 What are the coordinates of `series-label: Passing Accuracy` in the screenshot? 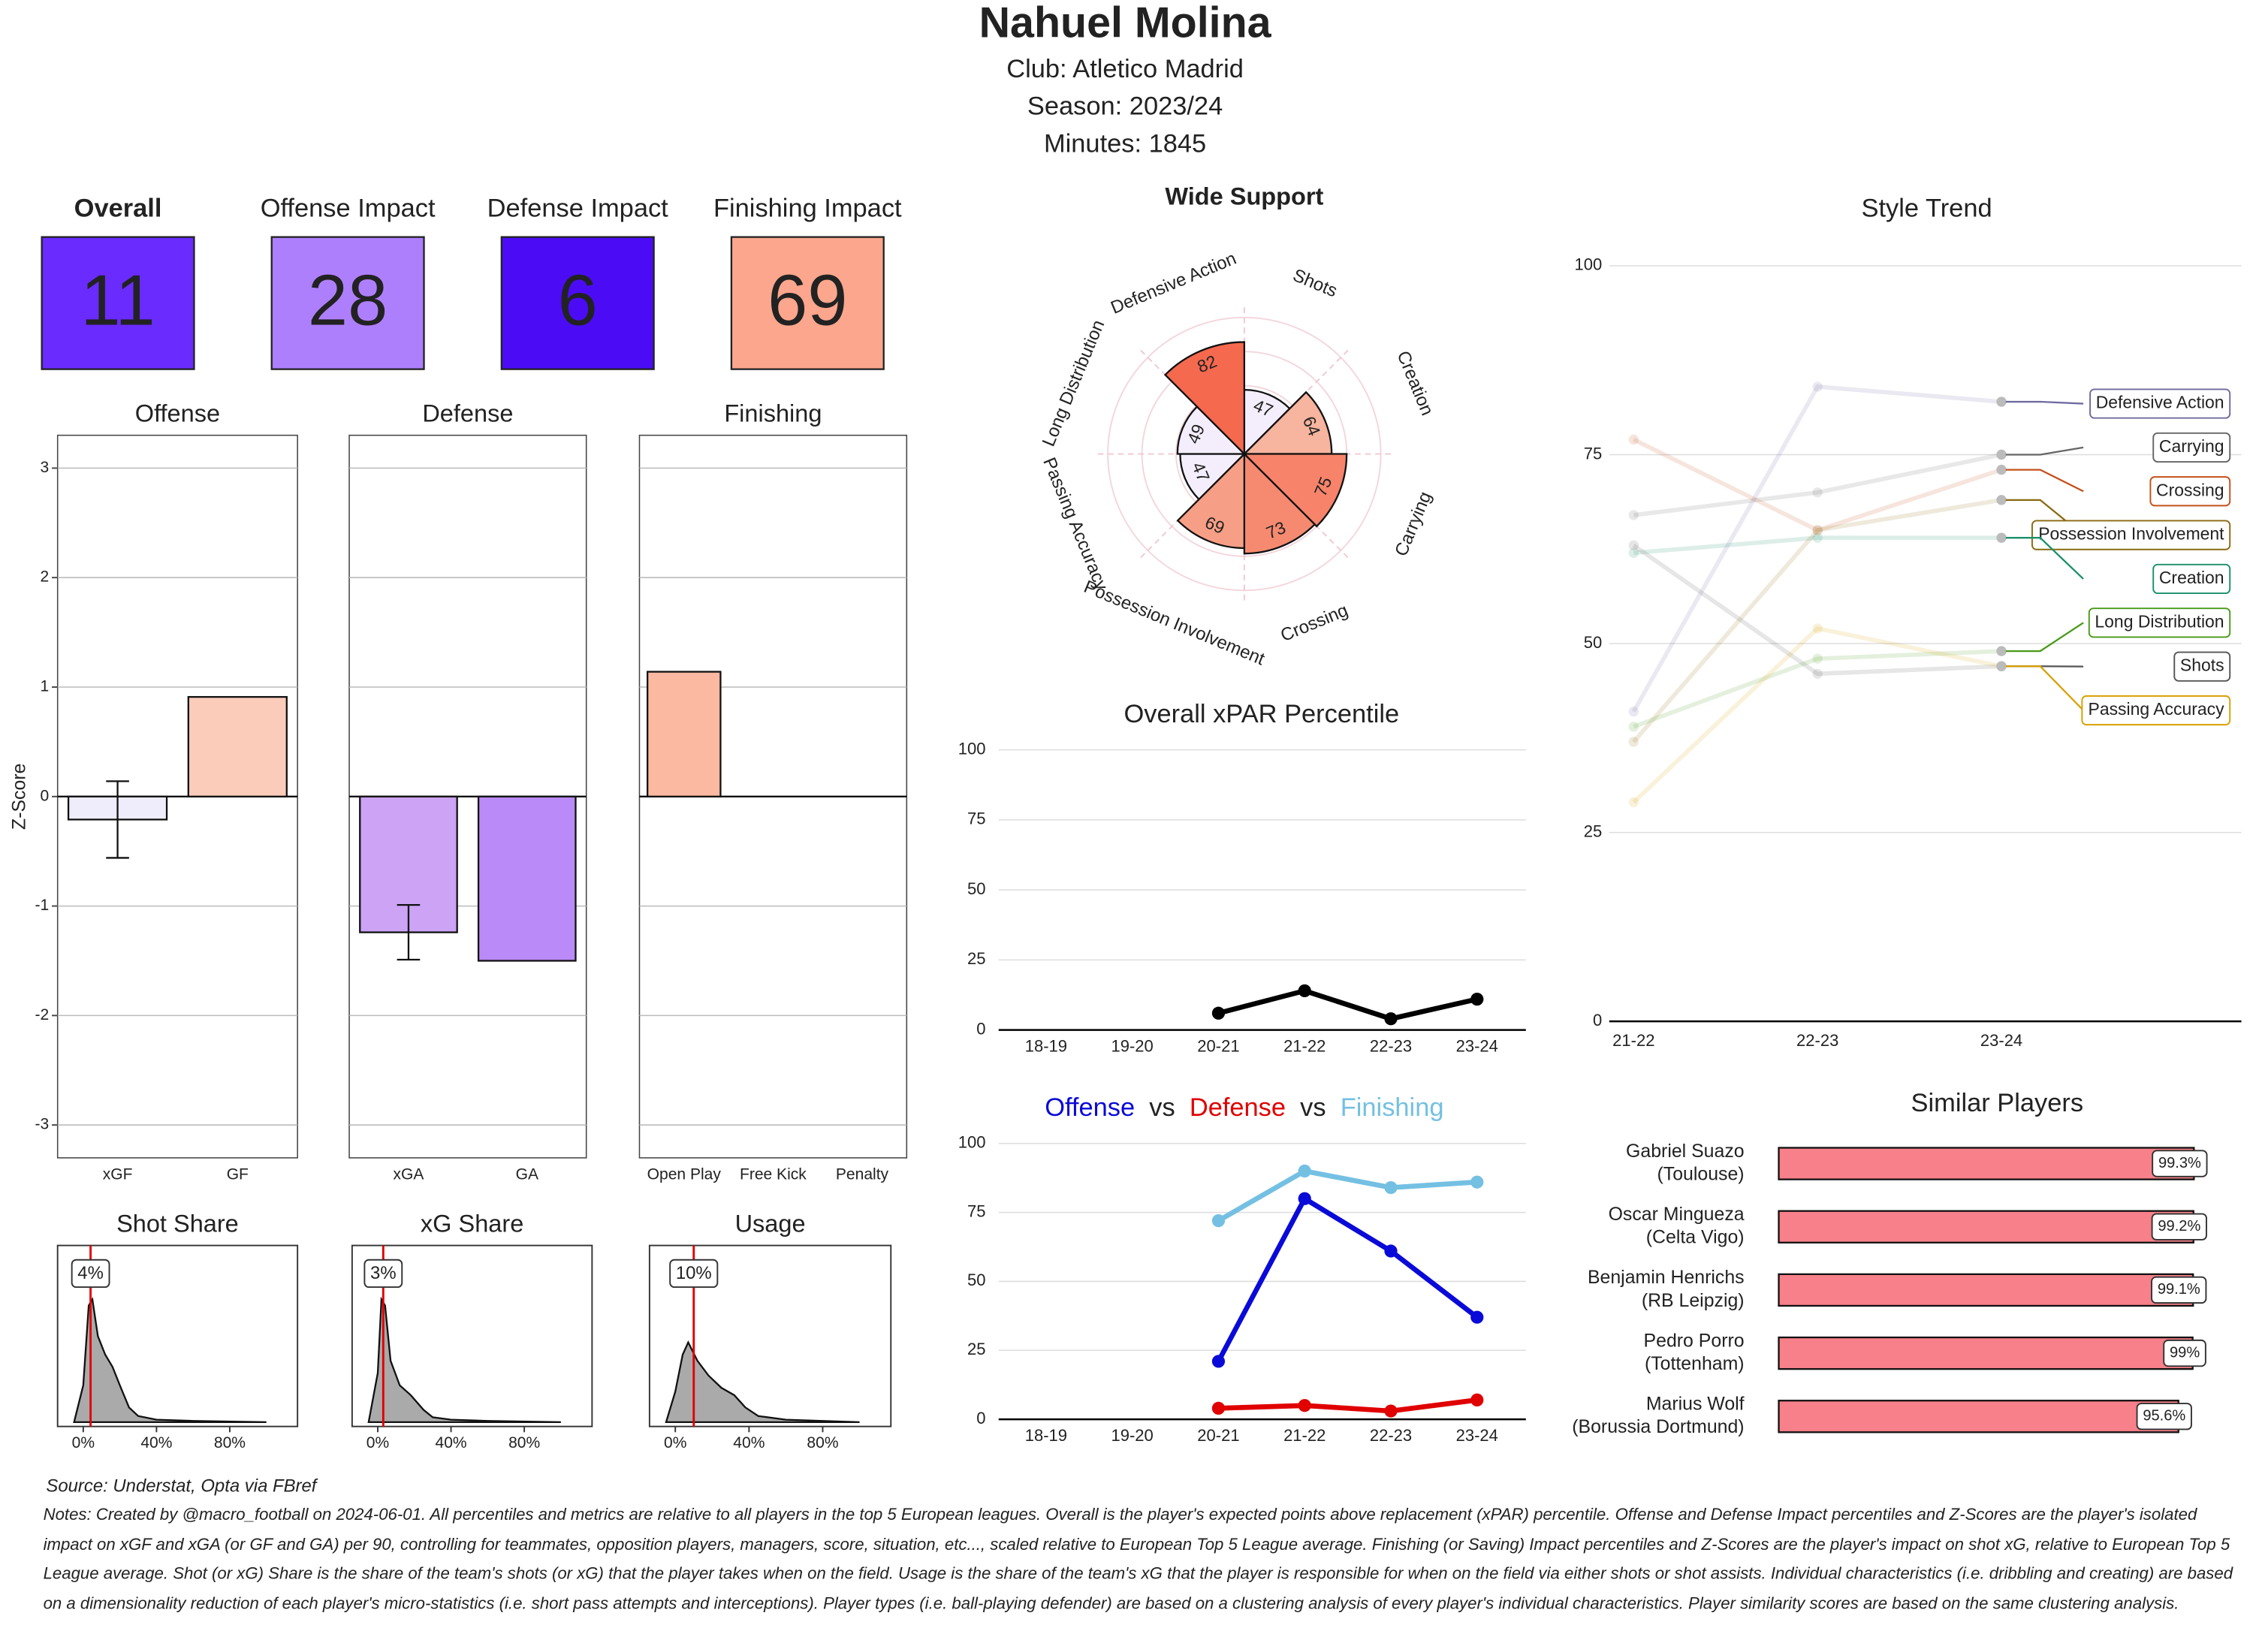 It's located at (2157, 709).